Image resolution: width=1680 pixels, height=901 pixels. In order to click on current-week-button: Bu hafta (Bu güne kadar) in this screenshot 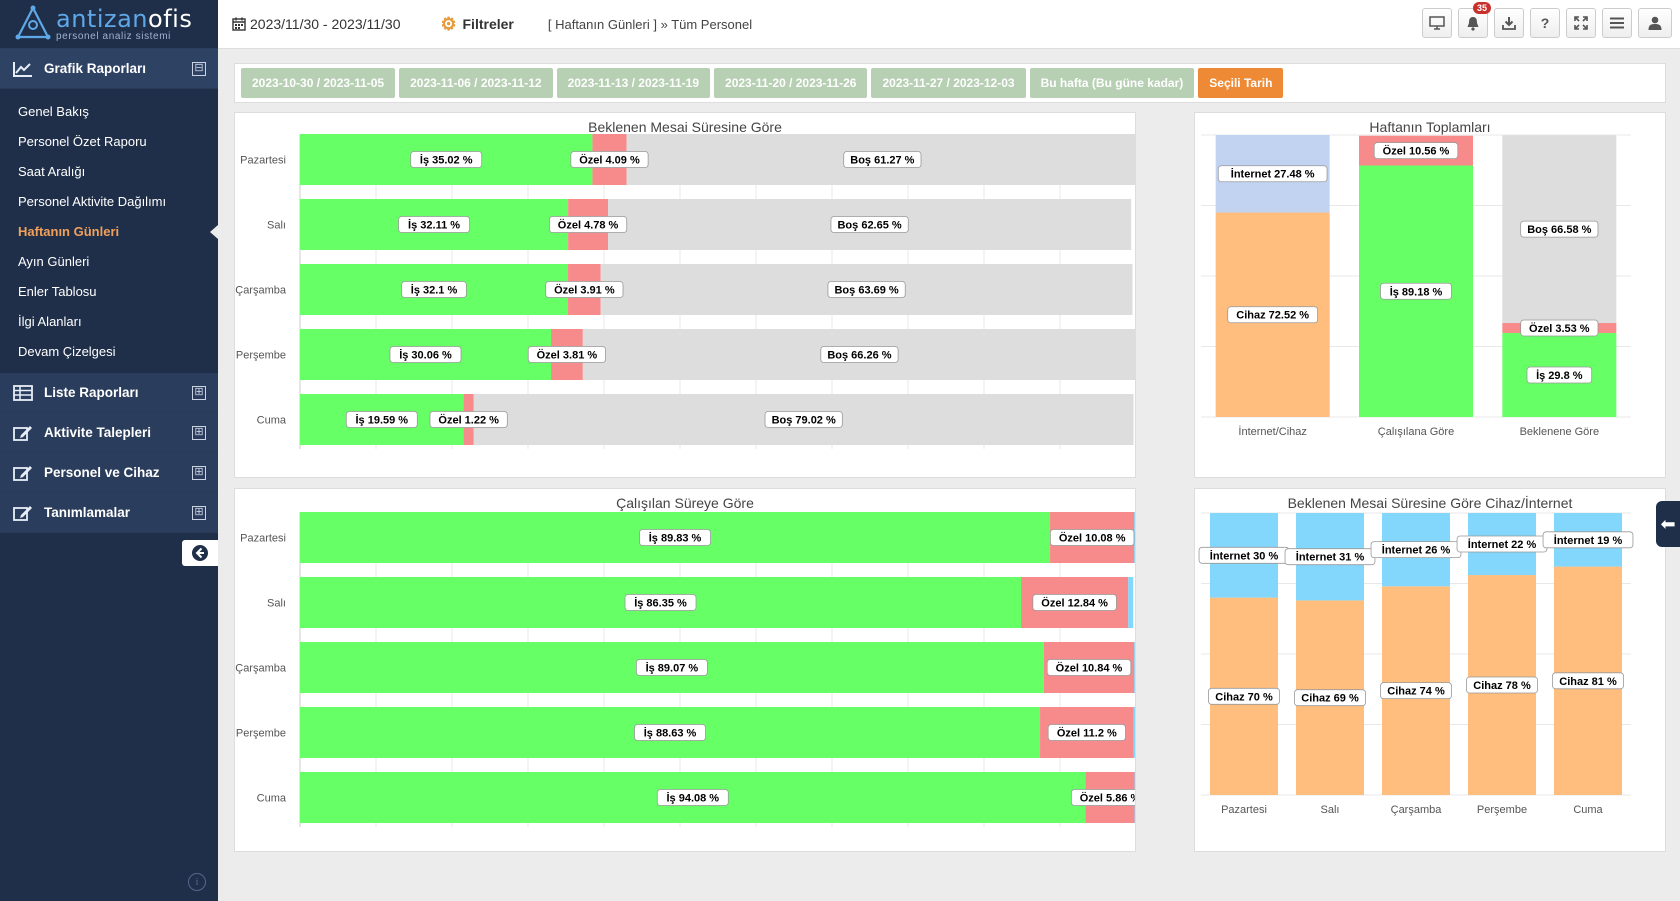, I will do `click(1112, 83)`.